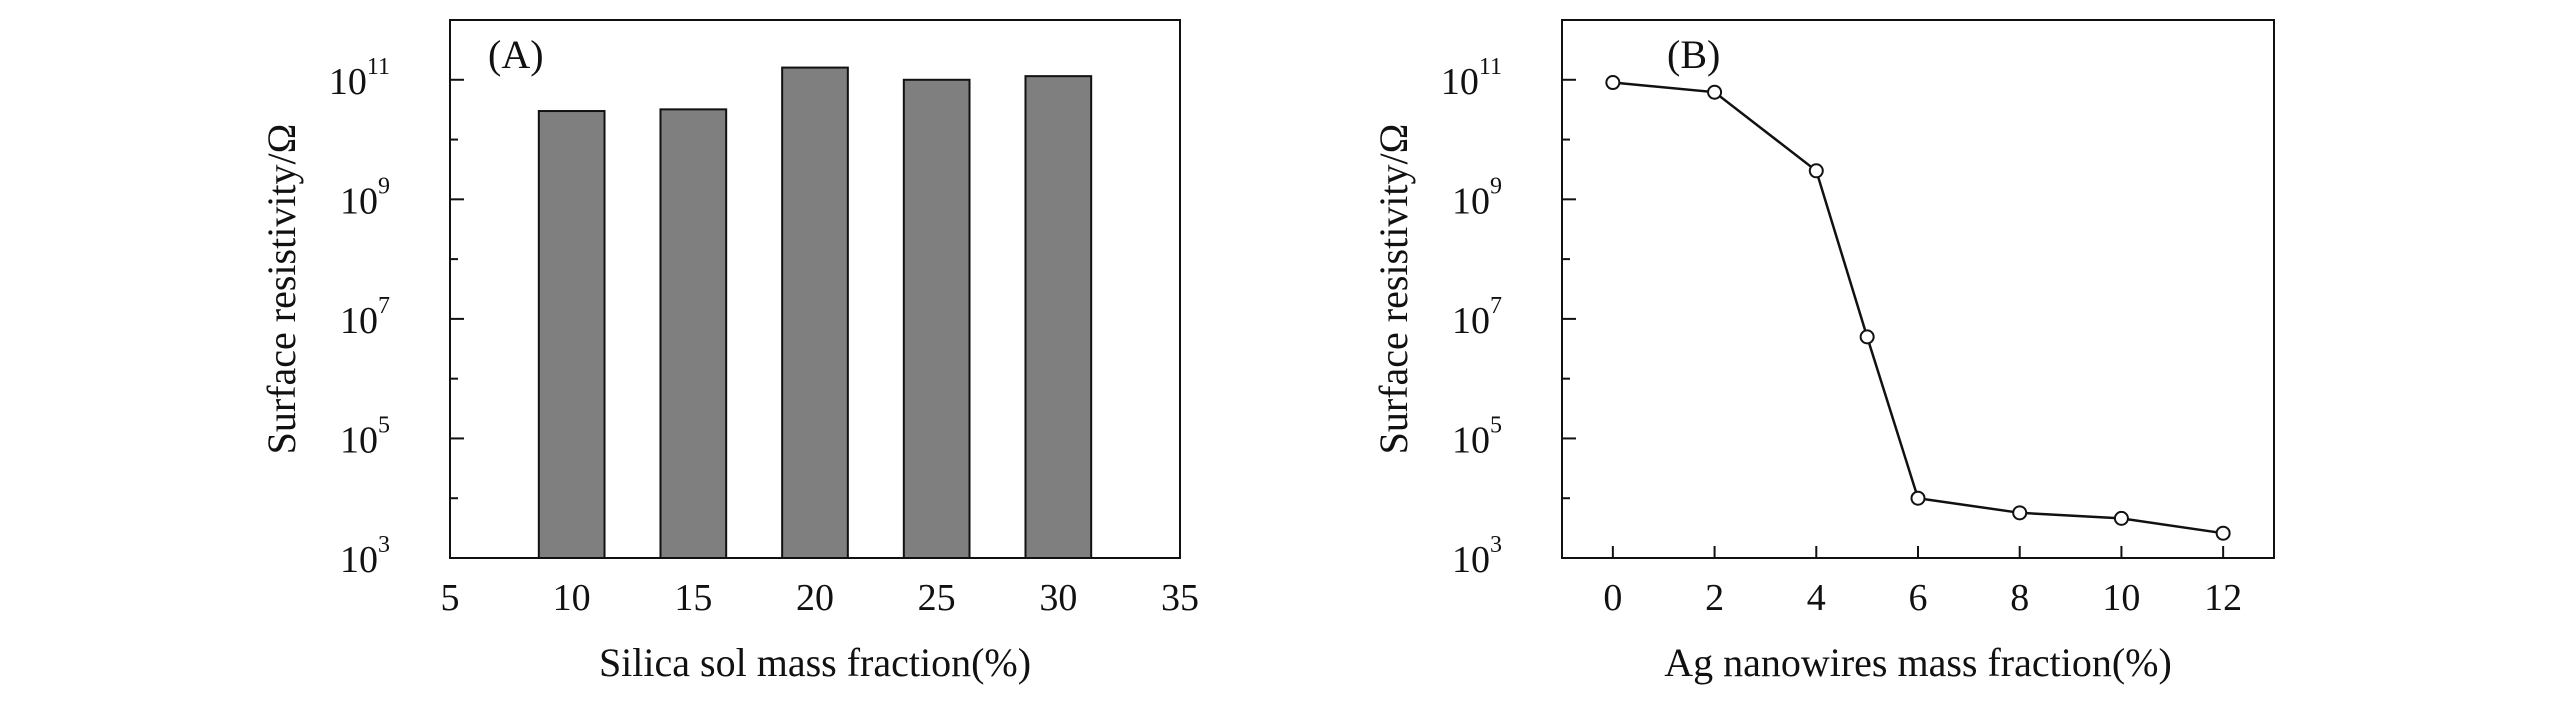 This screenshot has height=709, width=2567. What do you see at coordinates (937, 598) in the screenshot?
I see `x-tick-label: 25` at bounding box center [937, 598].